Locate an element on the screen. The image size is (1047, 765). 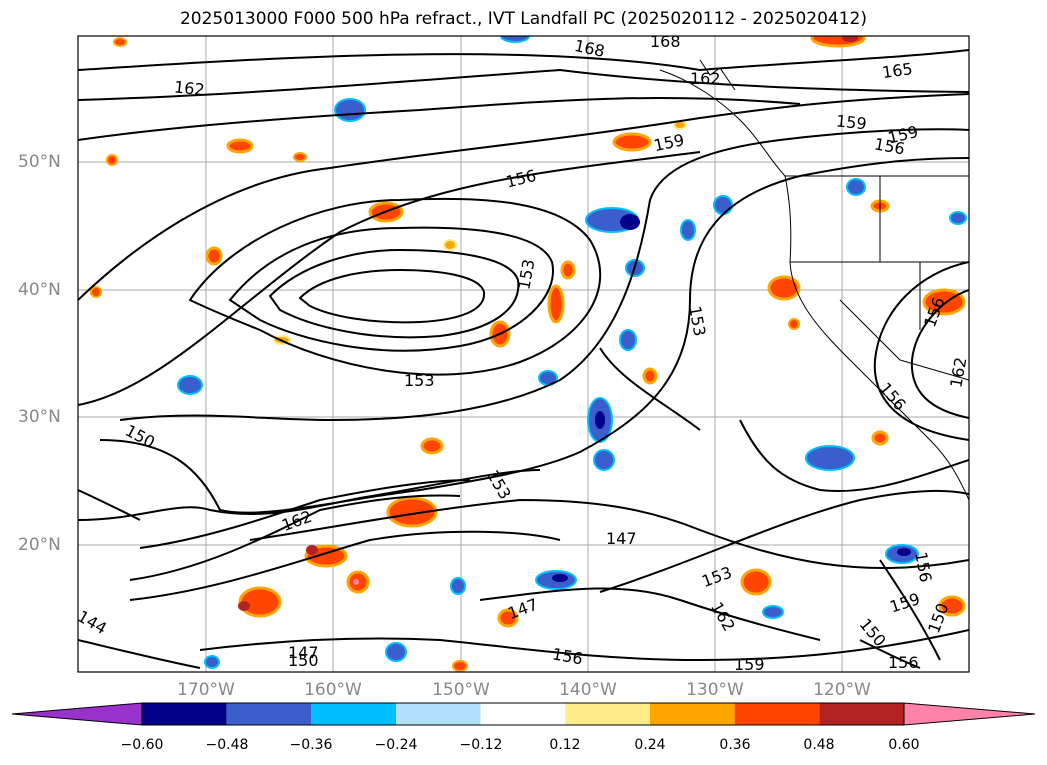
colorbar-tick: −0.48 is located at coordinates (227, 745).